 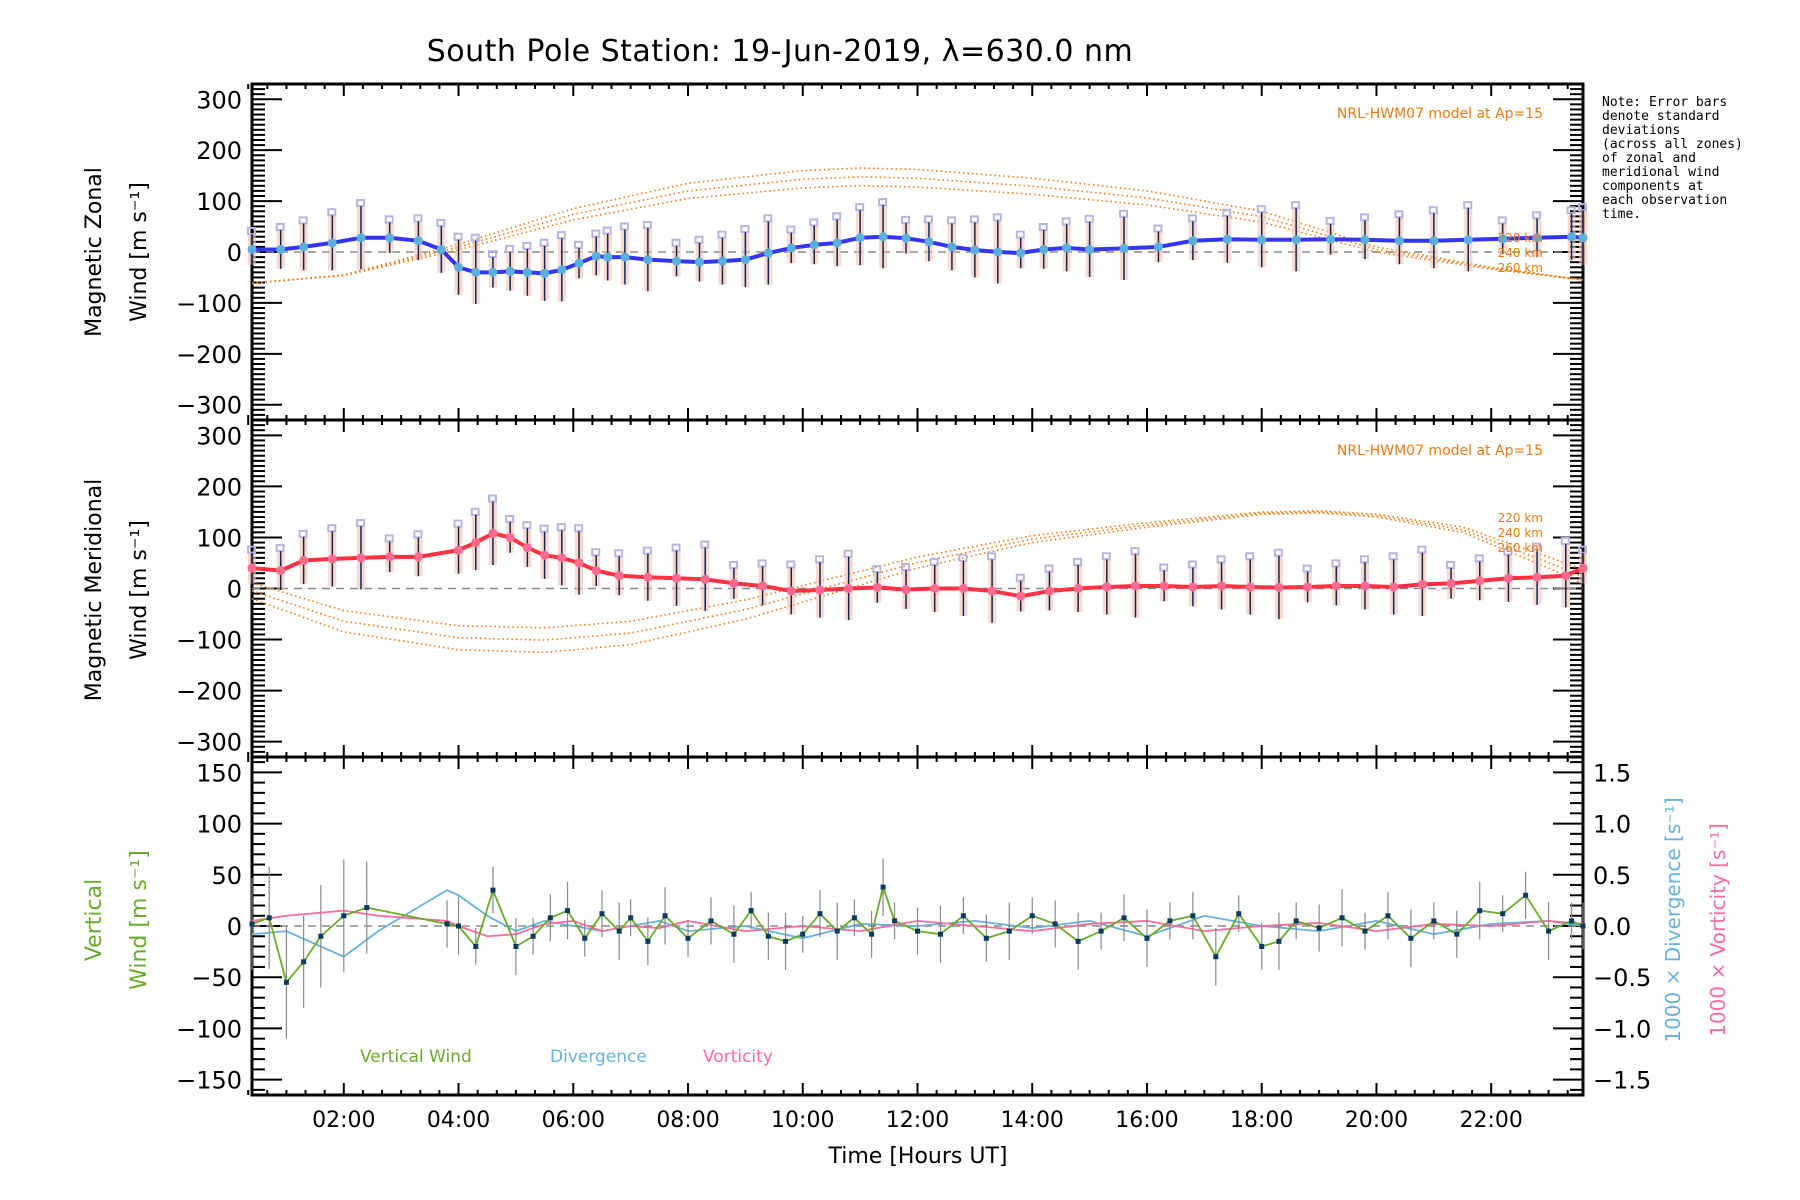 I want to click on y-tick-label: −300, so click(x=209, y=743).